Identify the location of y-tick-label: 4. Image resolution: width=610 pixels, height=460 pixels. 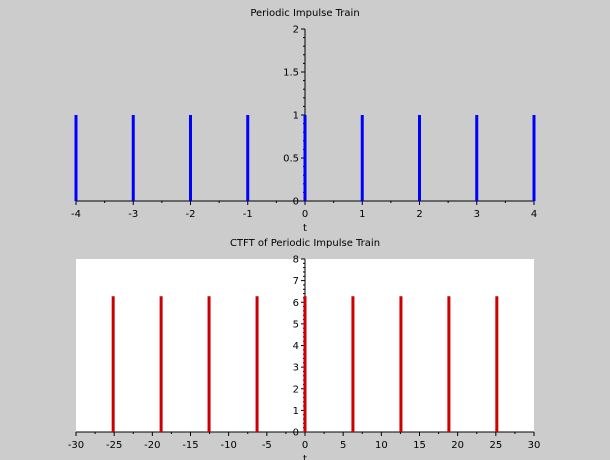
(296, 346).